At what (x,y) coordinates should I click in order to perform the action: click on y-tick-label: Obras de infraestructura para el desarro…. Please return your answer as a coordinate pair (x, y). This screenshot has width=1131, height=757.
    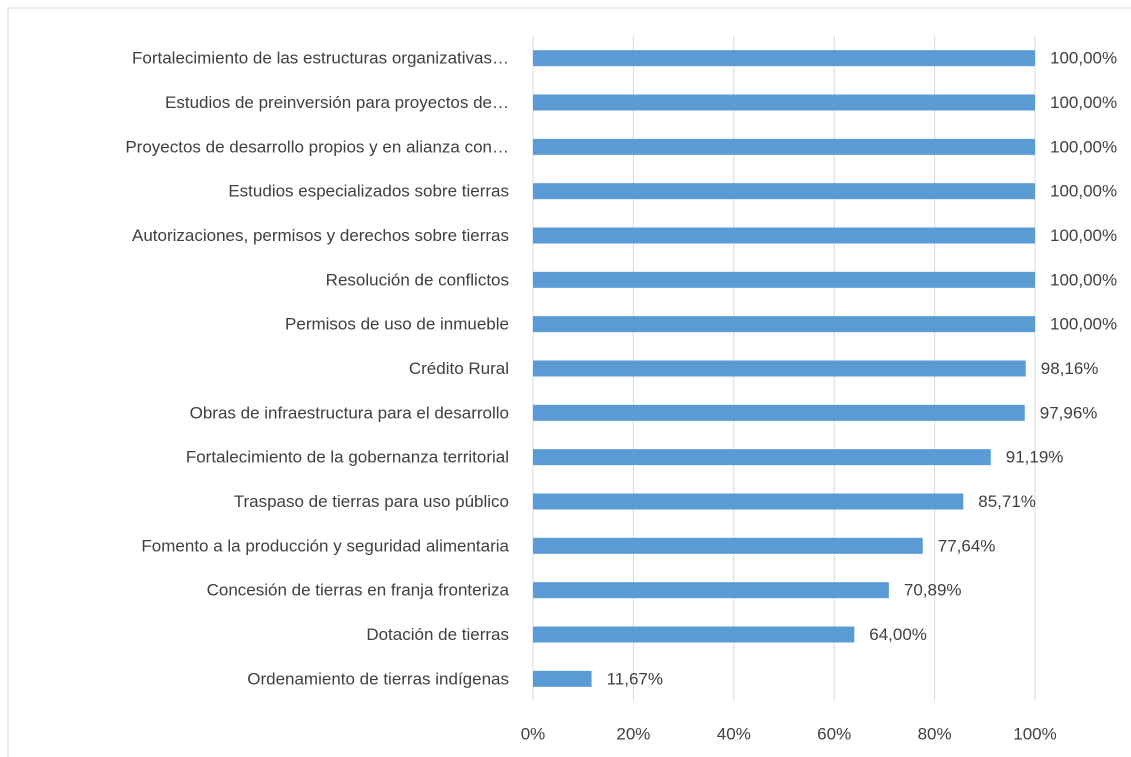
    Looking at the image, I should click on (349, 412).